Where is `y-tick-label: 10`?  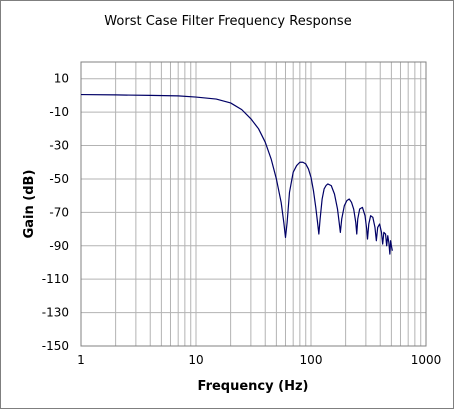
y-tick-label: 10 is located at coordinates (61, 79).